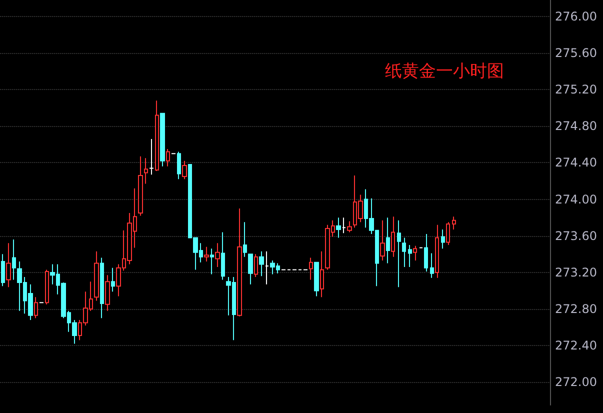 The image size is (603, 413). Describe the element at coordinates (576, 53) in the screenshot. I see `y-tick-label: 275.60` at that location.